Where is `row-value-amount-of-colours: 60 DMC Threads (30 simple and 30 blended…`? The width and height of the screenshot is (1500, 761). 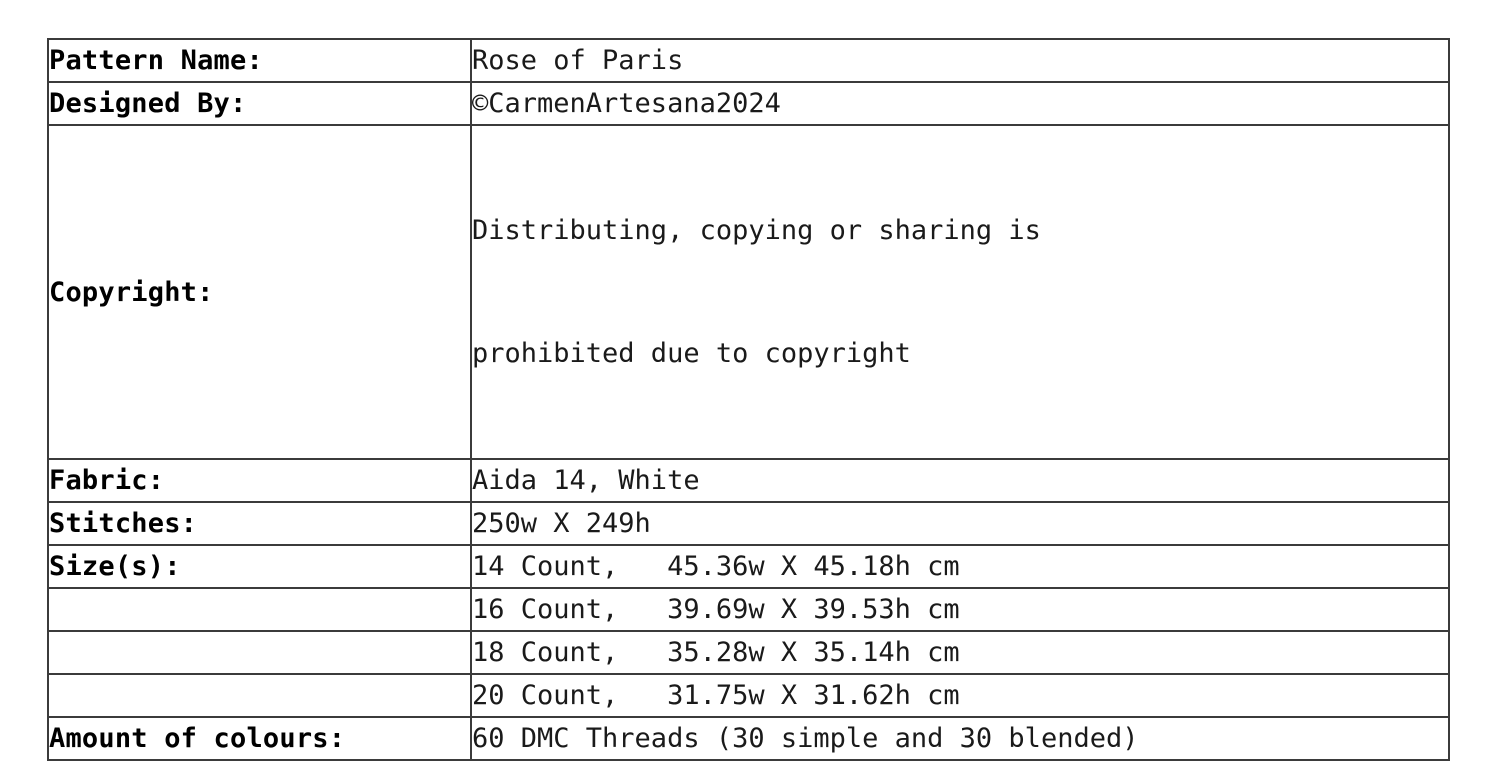 row-value-amount-of-colours: 60 DMC Threads (30 simple and 30 blended… is located at coordinates (960, 738).